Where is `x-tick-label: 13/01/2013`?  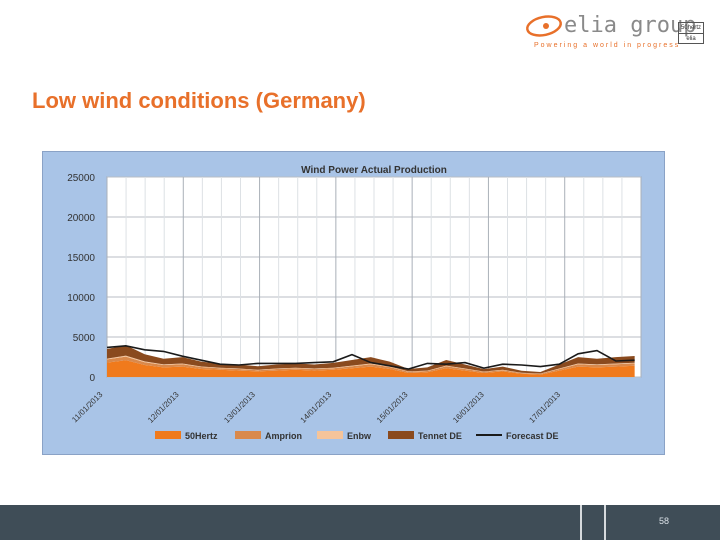
x-tick-label: 13/01/2013 is located at coordinates (239, 407).